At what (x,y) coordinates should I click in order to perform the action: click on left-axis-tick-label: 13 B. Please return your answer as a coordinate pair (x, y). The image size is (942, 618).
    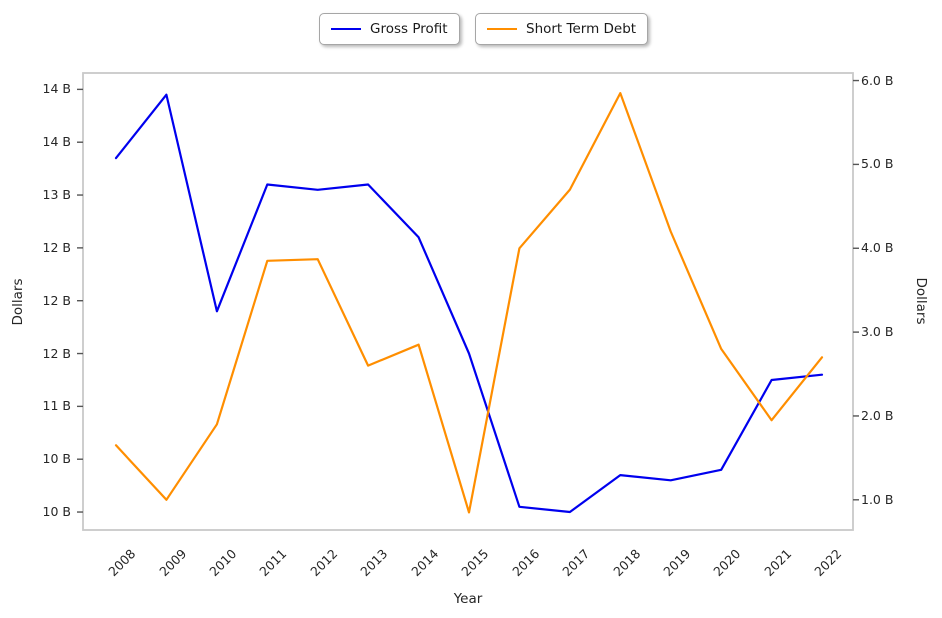
    Looking at the image, I should click on (56, 195).